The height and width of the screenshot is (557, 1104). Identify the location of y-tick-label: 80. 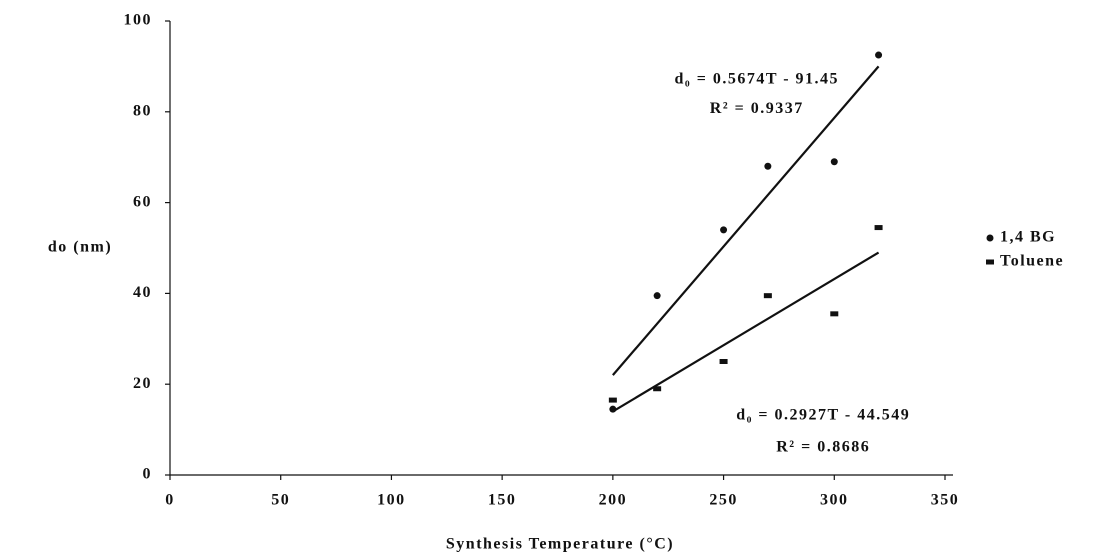
(142, 110).